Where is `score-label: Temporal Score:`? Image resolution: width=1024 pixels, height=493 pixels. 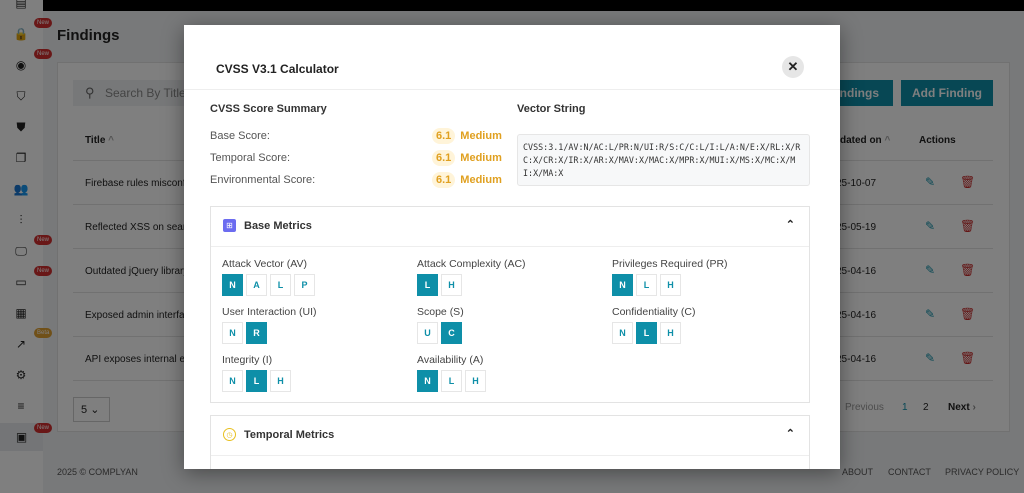
score-label: Temporal Score: is located at coordinates (250, 158).